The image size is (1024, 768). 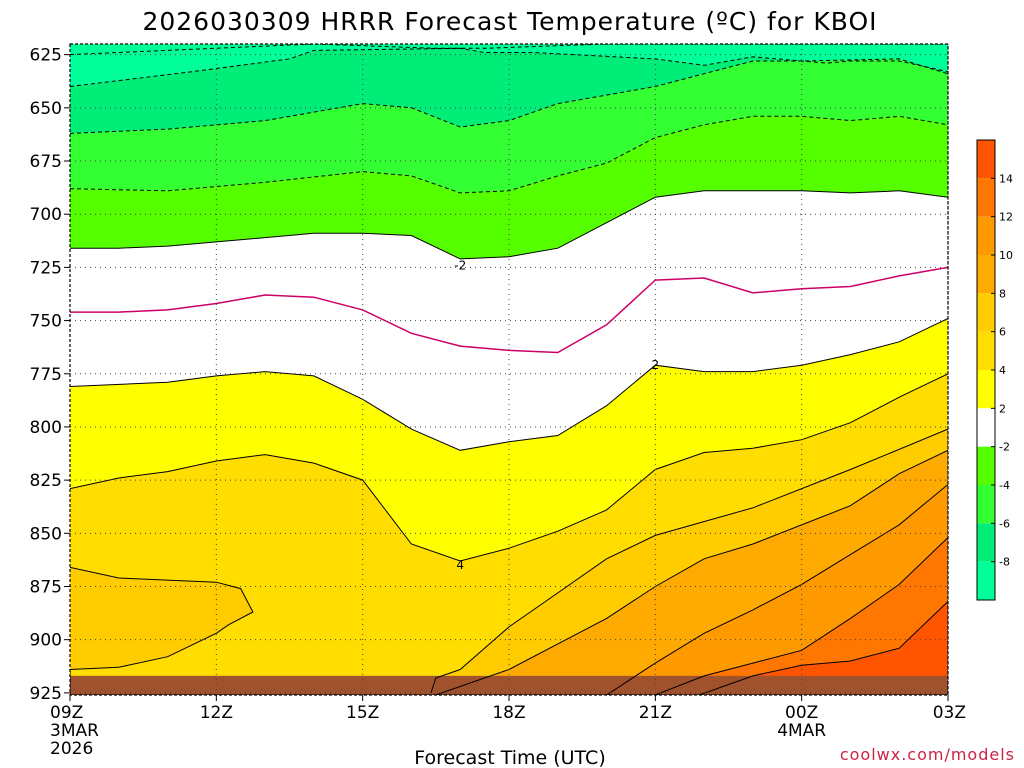 What do you see at coordinates (801, 713) in the screenshot?
I see `x-tick-label: 00Z` at bounding box center [801, 713].